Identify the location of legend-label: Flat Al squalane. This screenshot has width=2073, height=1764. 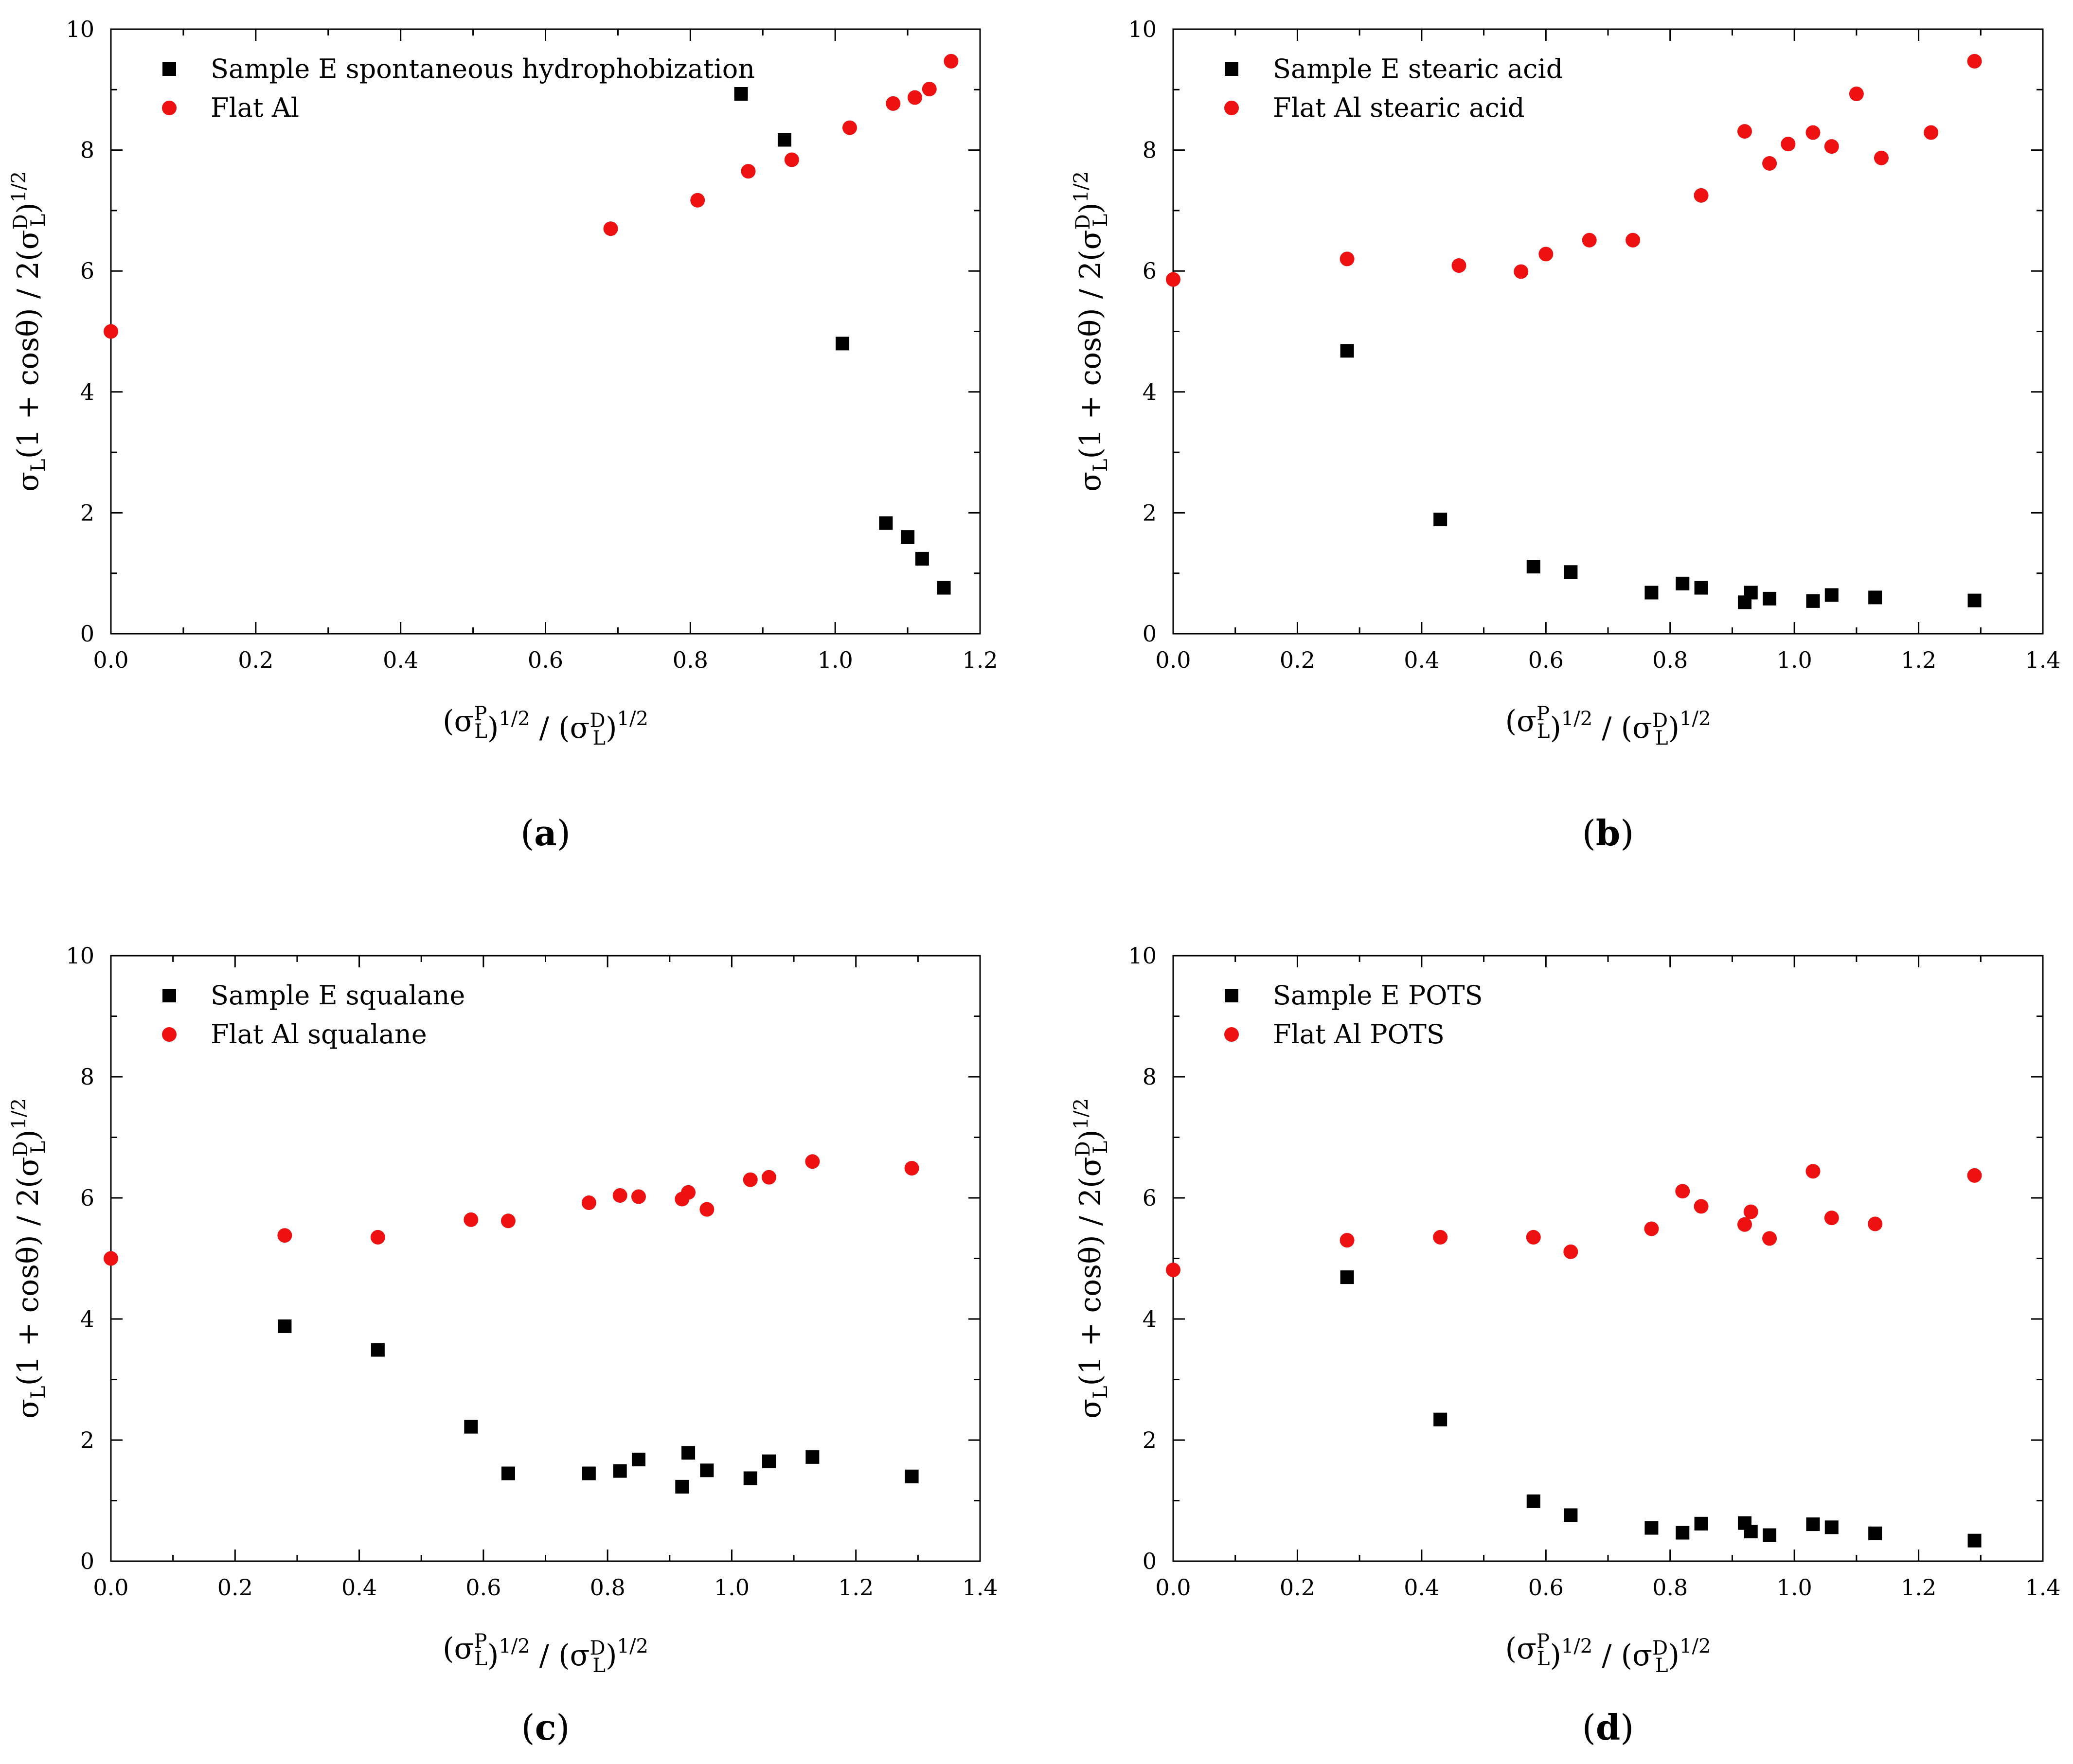
(319, 1034).